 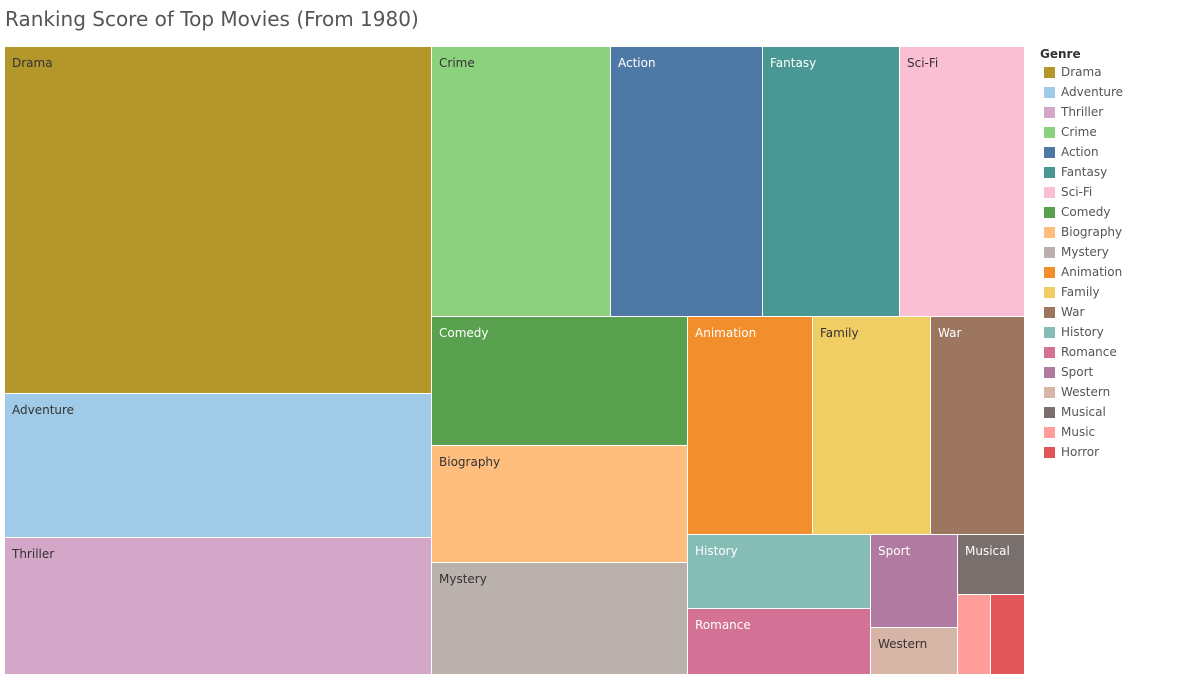 What do you see at coordinates (1079, 132) in the screenshot?
I see `legend-label: Crime` at bounding box center [1079, 132].